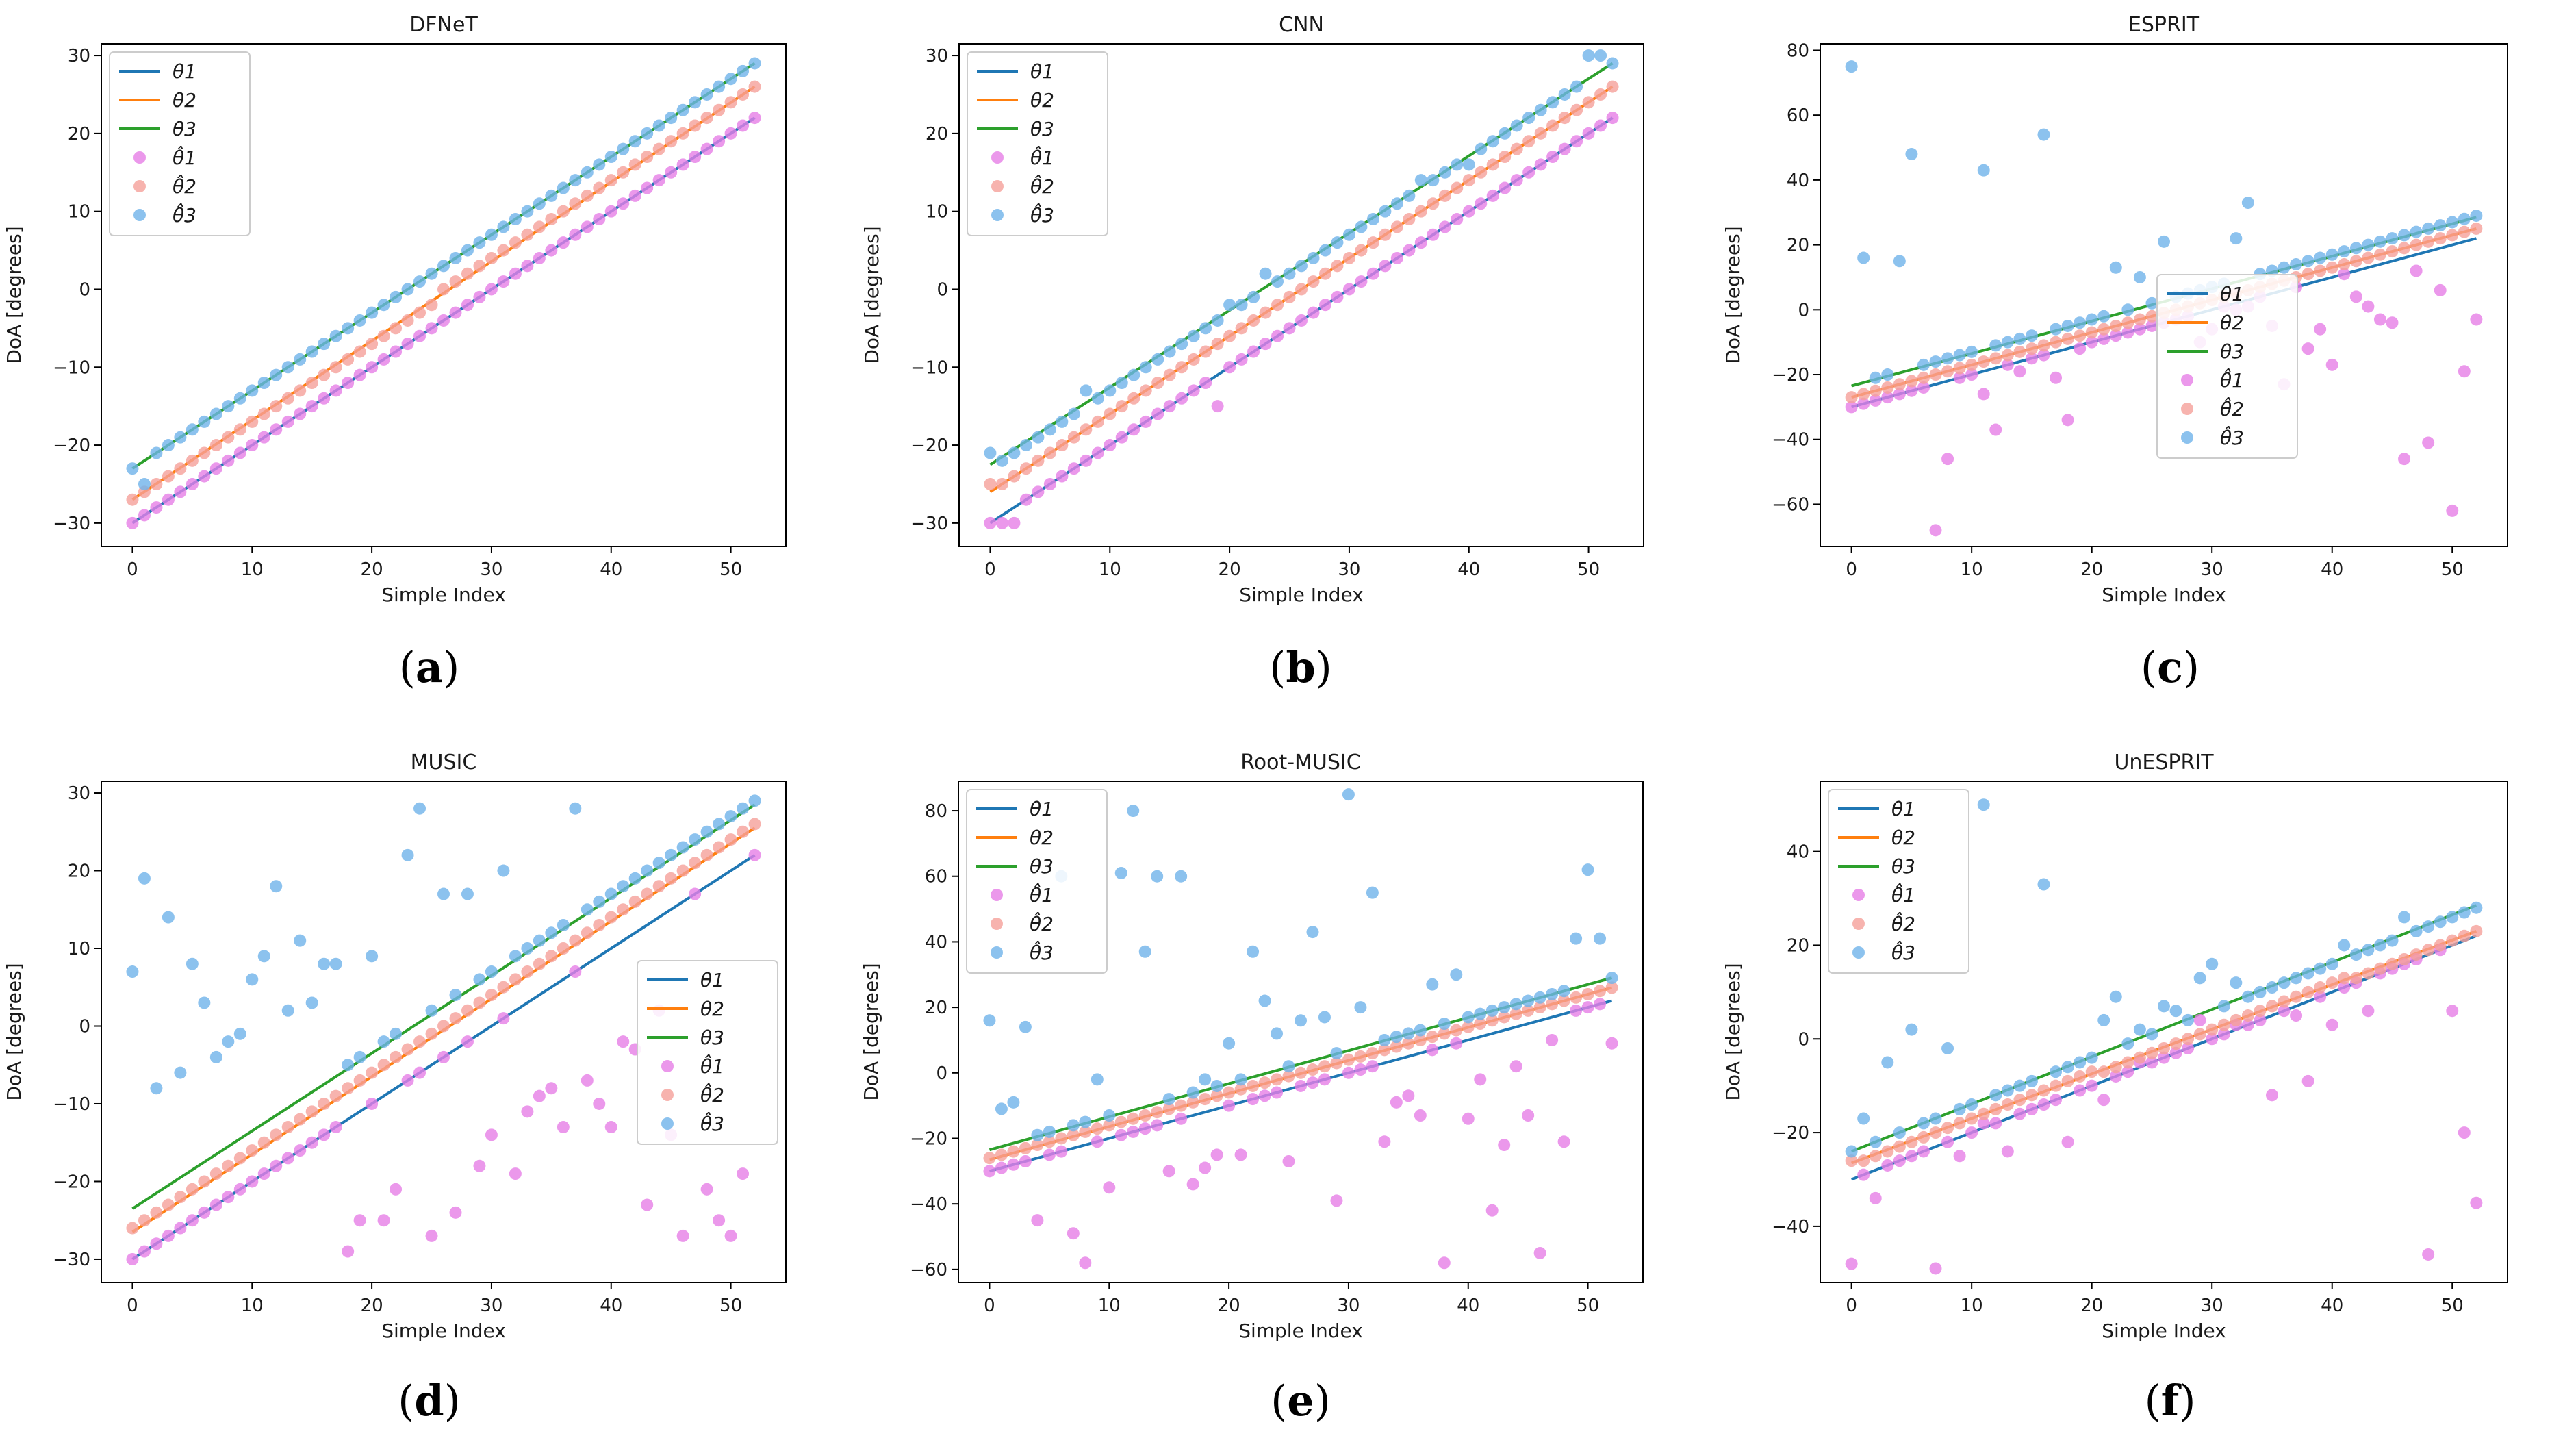  Describe the element at coordinates (139, 215) in the screenshot. I see `legend-swatch-est3` at that location.